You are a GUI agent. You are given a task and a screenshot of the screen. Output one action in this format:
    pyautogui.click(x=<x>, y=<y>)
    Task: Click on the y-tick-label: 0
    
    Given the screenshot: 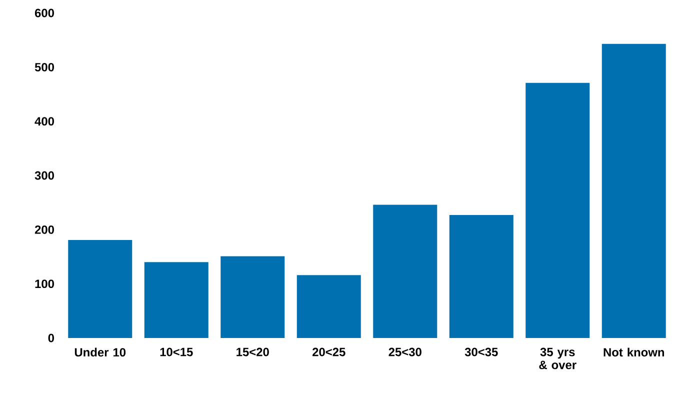 What is the action you would take?
    pyautogui.click(x=51, y=338)
    